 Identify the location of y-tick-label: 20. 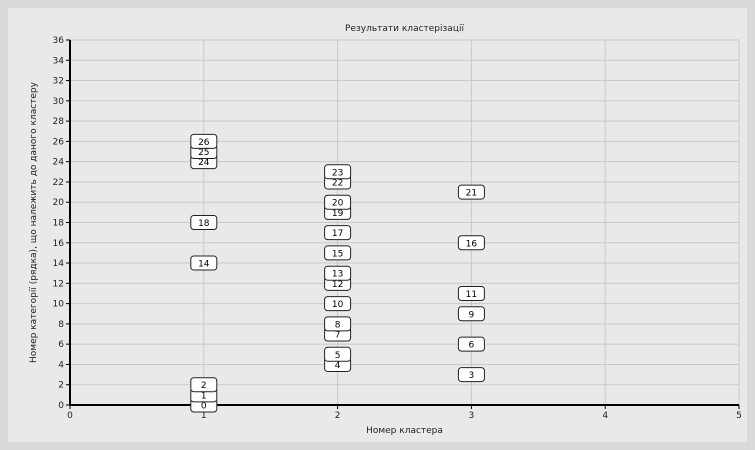
(59, 203).